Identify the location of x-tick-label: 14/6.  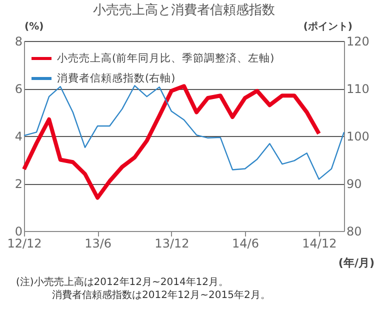
(245, 243).